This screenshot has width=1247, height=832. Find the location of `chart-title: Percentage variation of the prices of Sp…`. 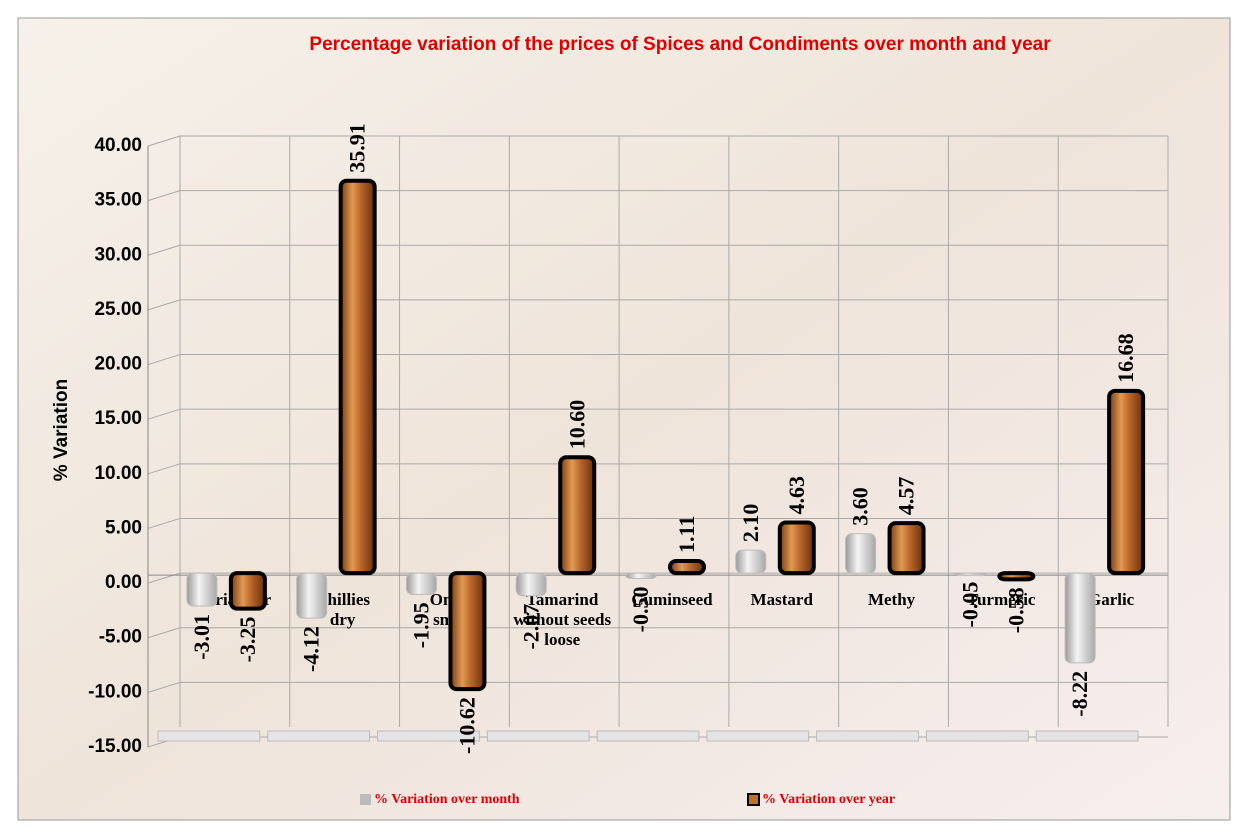

chart-title: Percentage variation of the prices of Sp… is located at coordinates (680, 44).